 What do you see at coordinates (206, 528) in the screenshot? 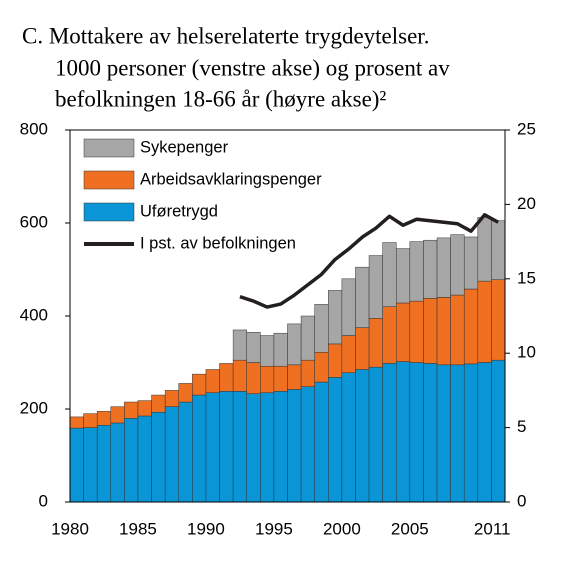
I see `x-tick-label: 1990` at bounding box center [206, 528].